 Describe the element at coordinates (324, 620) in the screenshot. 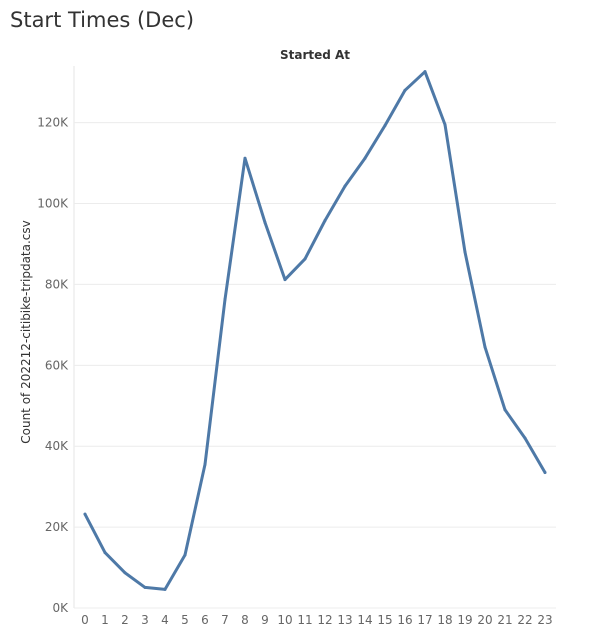

I see `x-tick-label: 12` at that location.